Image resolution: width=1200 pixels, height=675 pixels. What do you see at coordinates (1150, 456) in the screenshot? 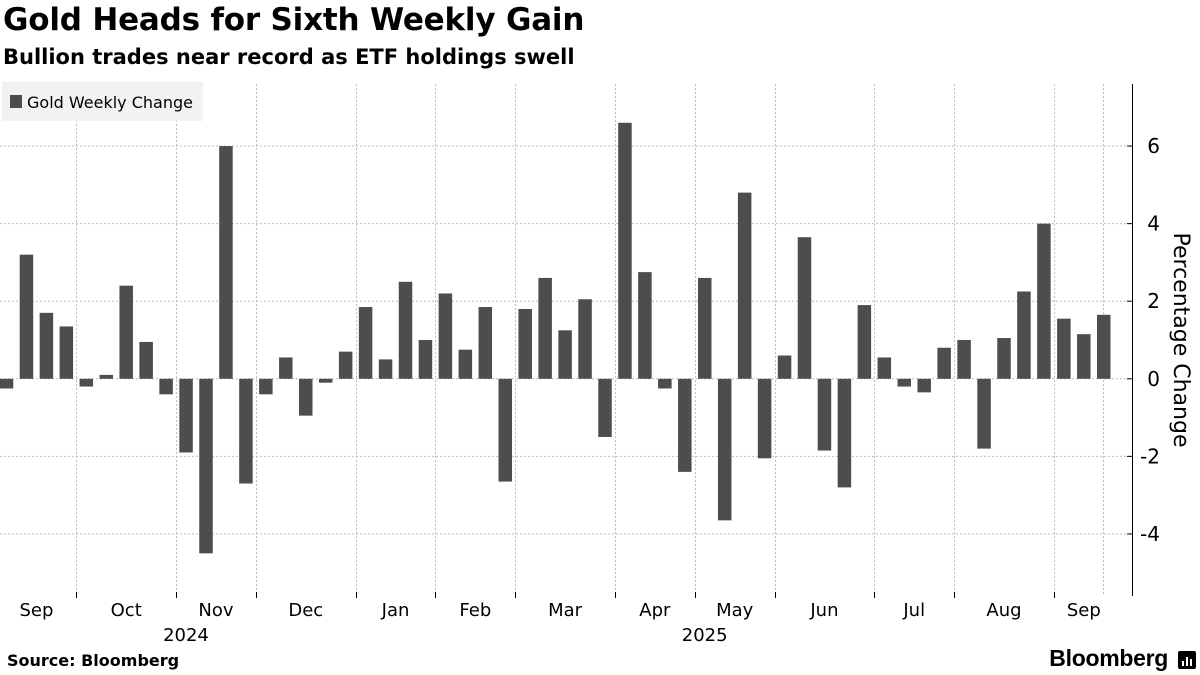
I see `y-tick-label: -2` at bounding box center [1150, 456].